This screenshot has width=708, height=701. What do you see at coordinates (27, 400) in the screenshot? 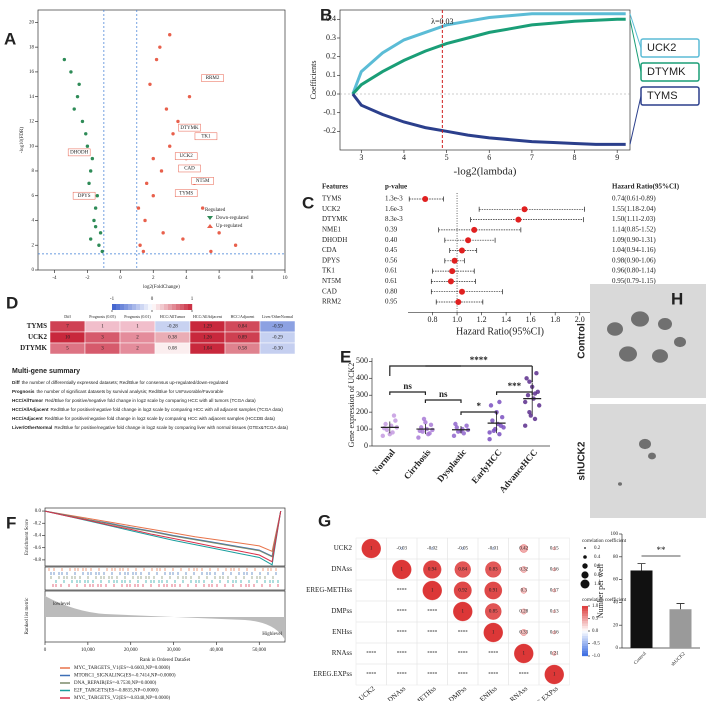
I see `summary-term: HCC/AllTumor` at bounding box center [27, 400].